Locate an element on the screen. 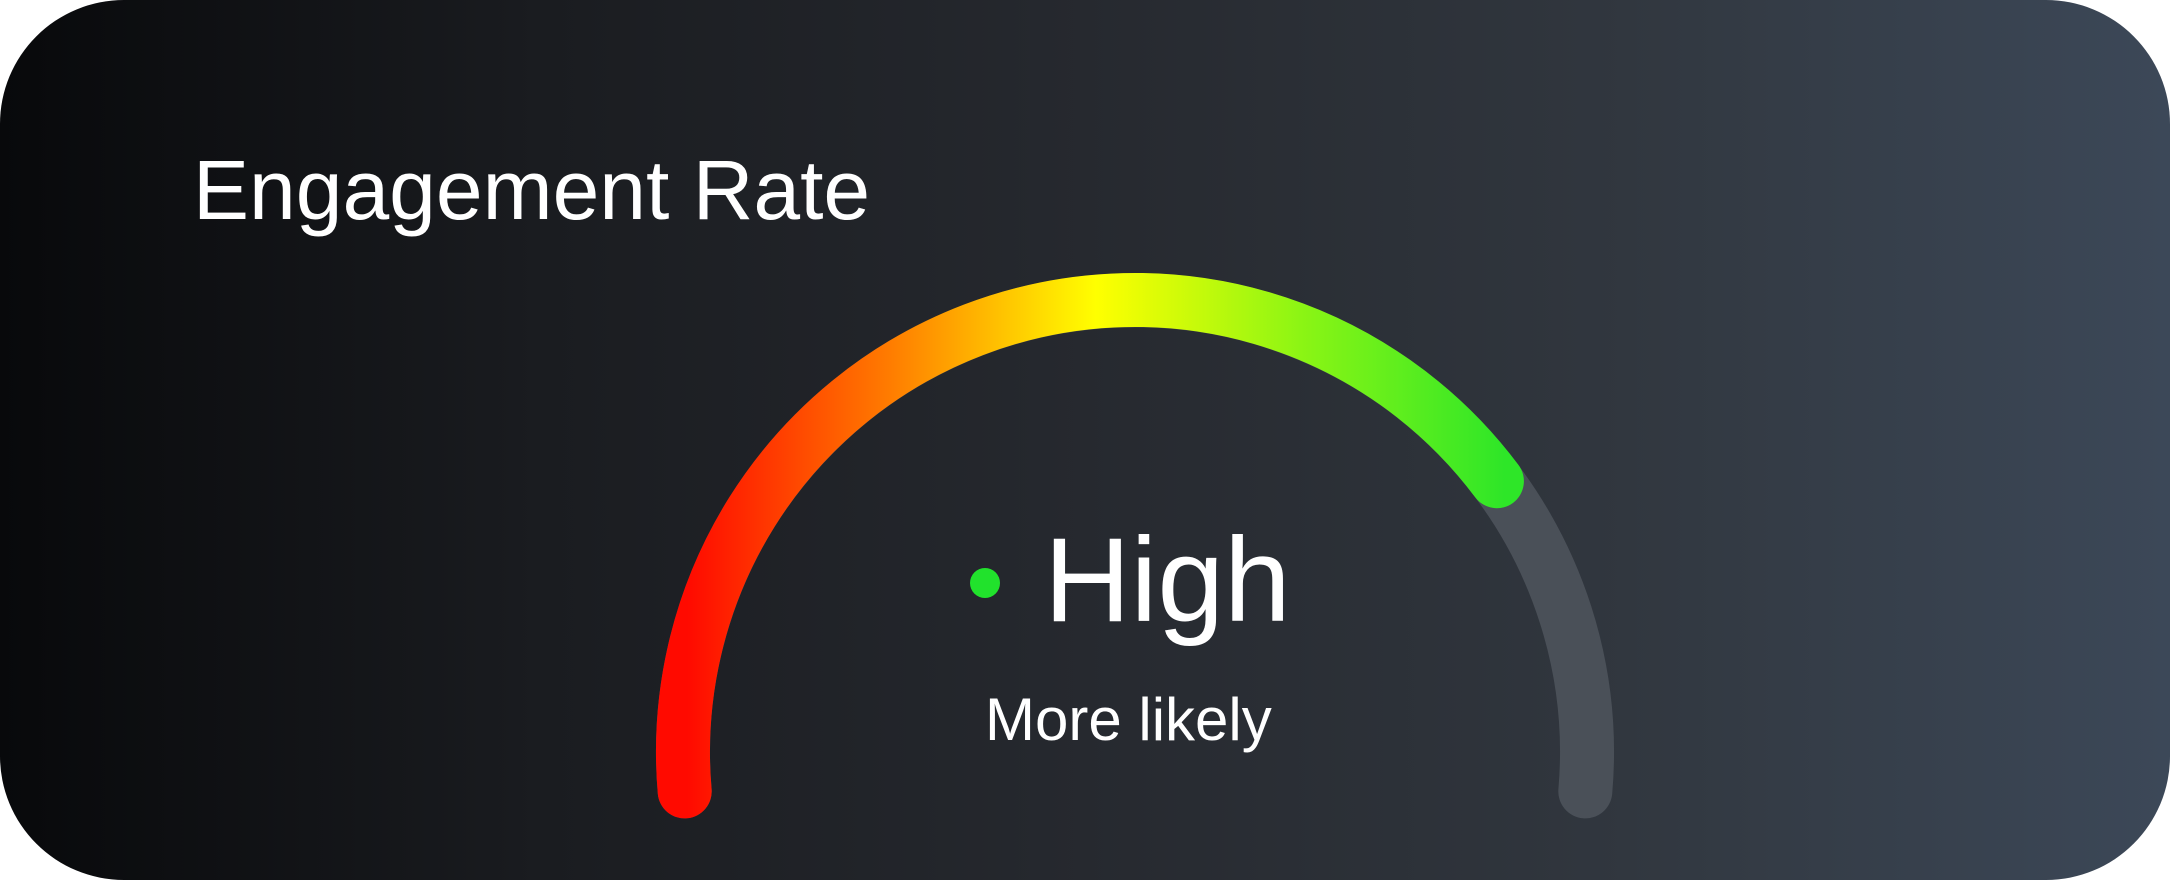 This screenshot has height=880, width=2170. status-description: More likely is located at coordinates (1128, 719).